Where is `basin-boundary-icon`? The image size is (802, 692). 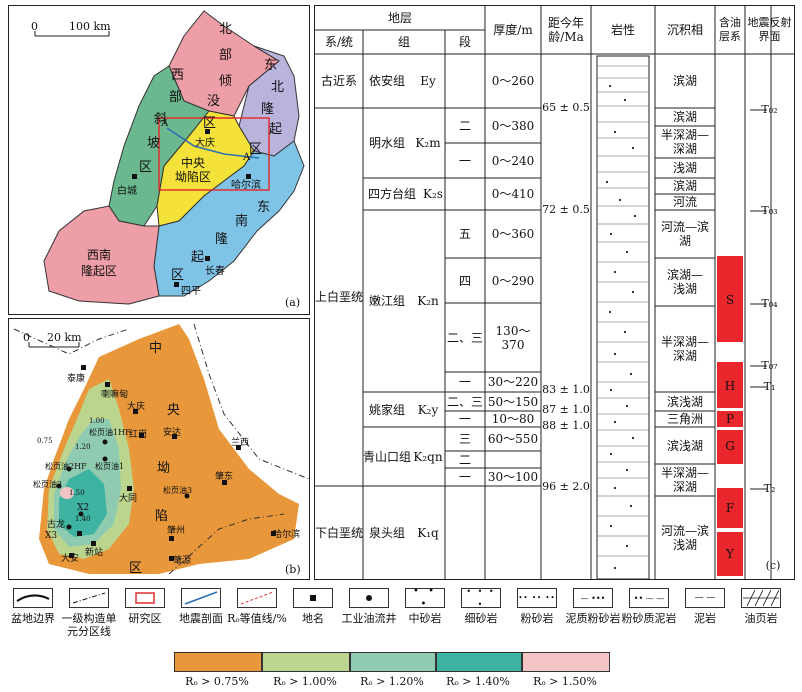
basin-boundary-icon is located at coordinates (33, 598).